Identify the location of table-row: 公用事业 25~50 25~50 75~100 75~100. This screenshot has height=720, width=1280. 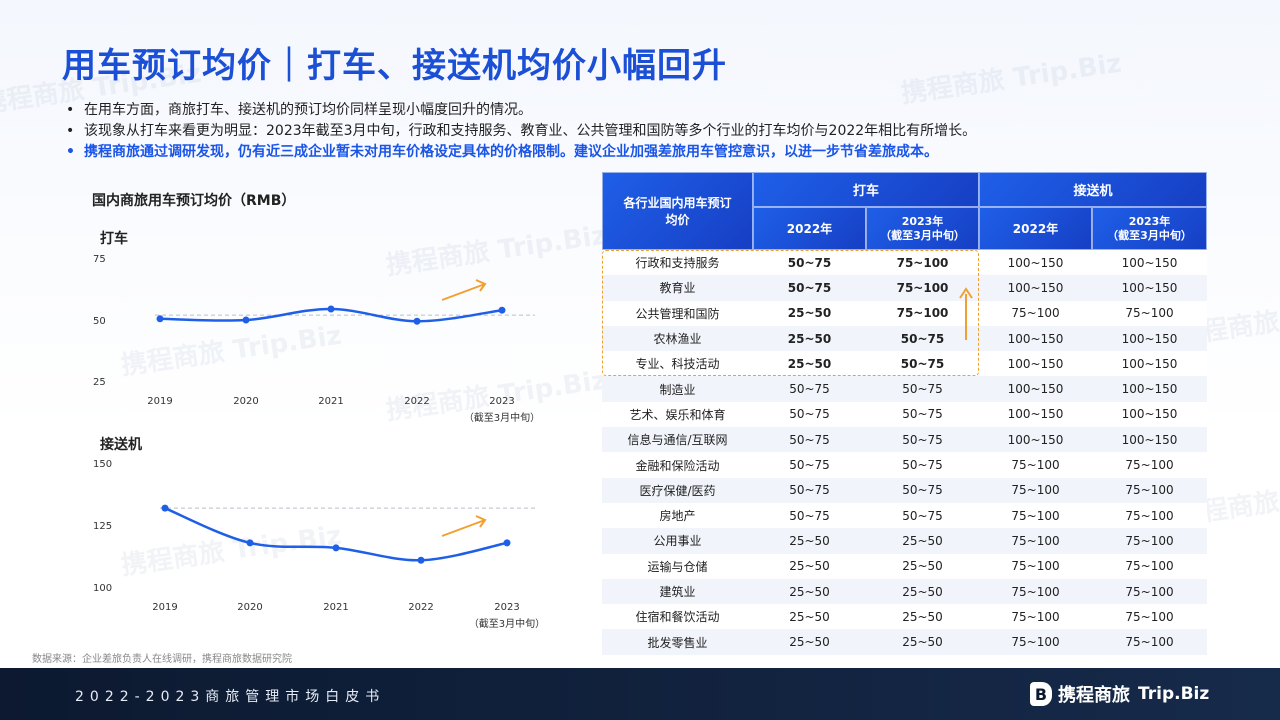
(904, 541).